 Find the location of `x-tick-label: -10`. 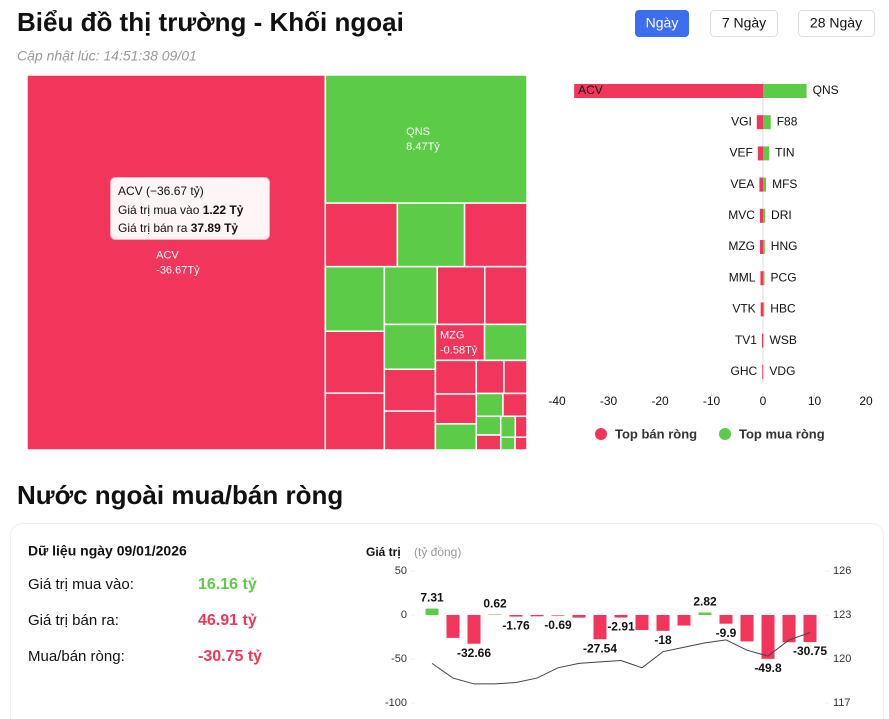

x-tick-label: -10 is located at coordinates (712, 401).